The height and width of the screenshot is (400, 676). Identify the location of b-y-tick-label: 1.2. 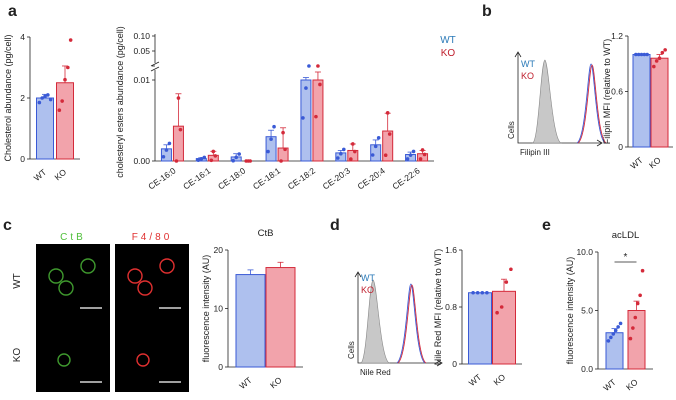
(617, 36).